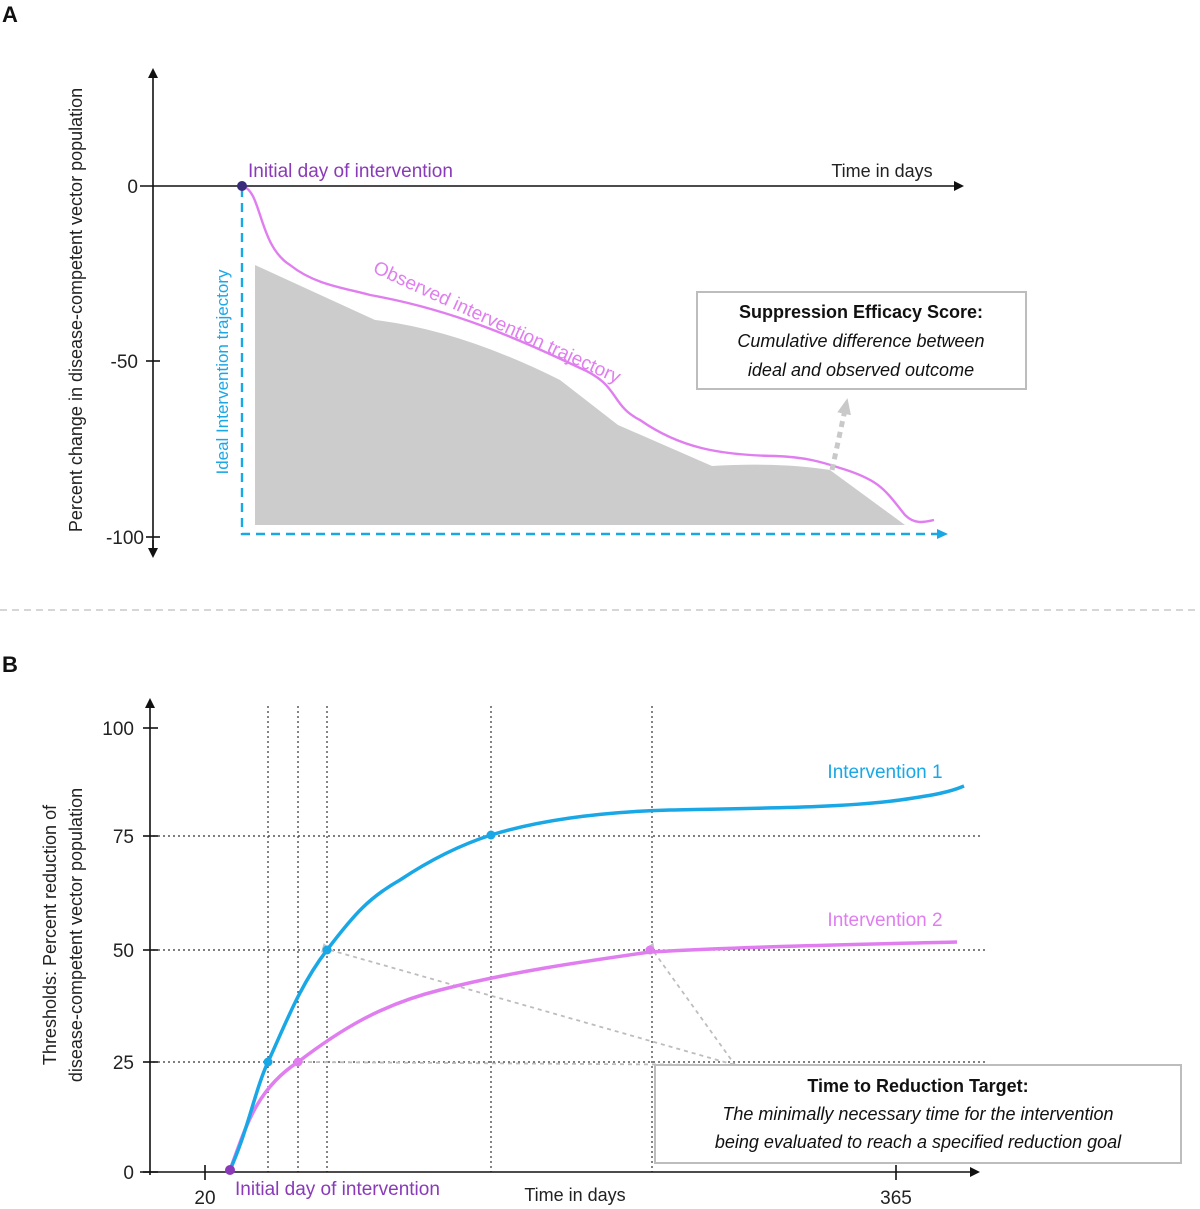  Describe the element at coordinates (222, 372) in the screenshot. I see `ideal-trajectory-label: Ideal Intervention trajectory` at that location.